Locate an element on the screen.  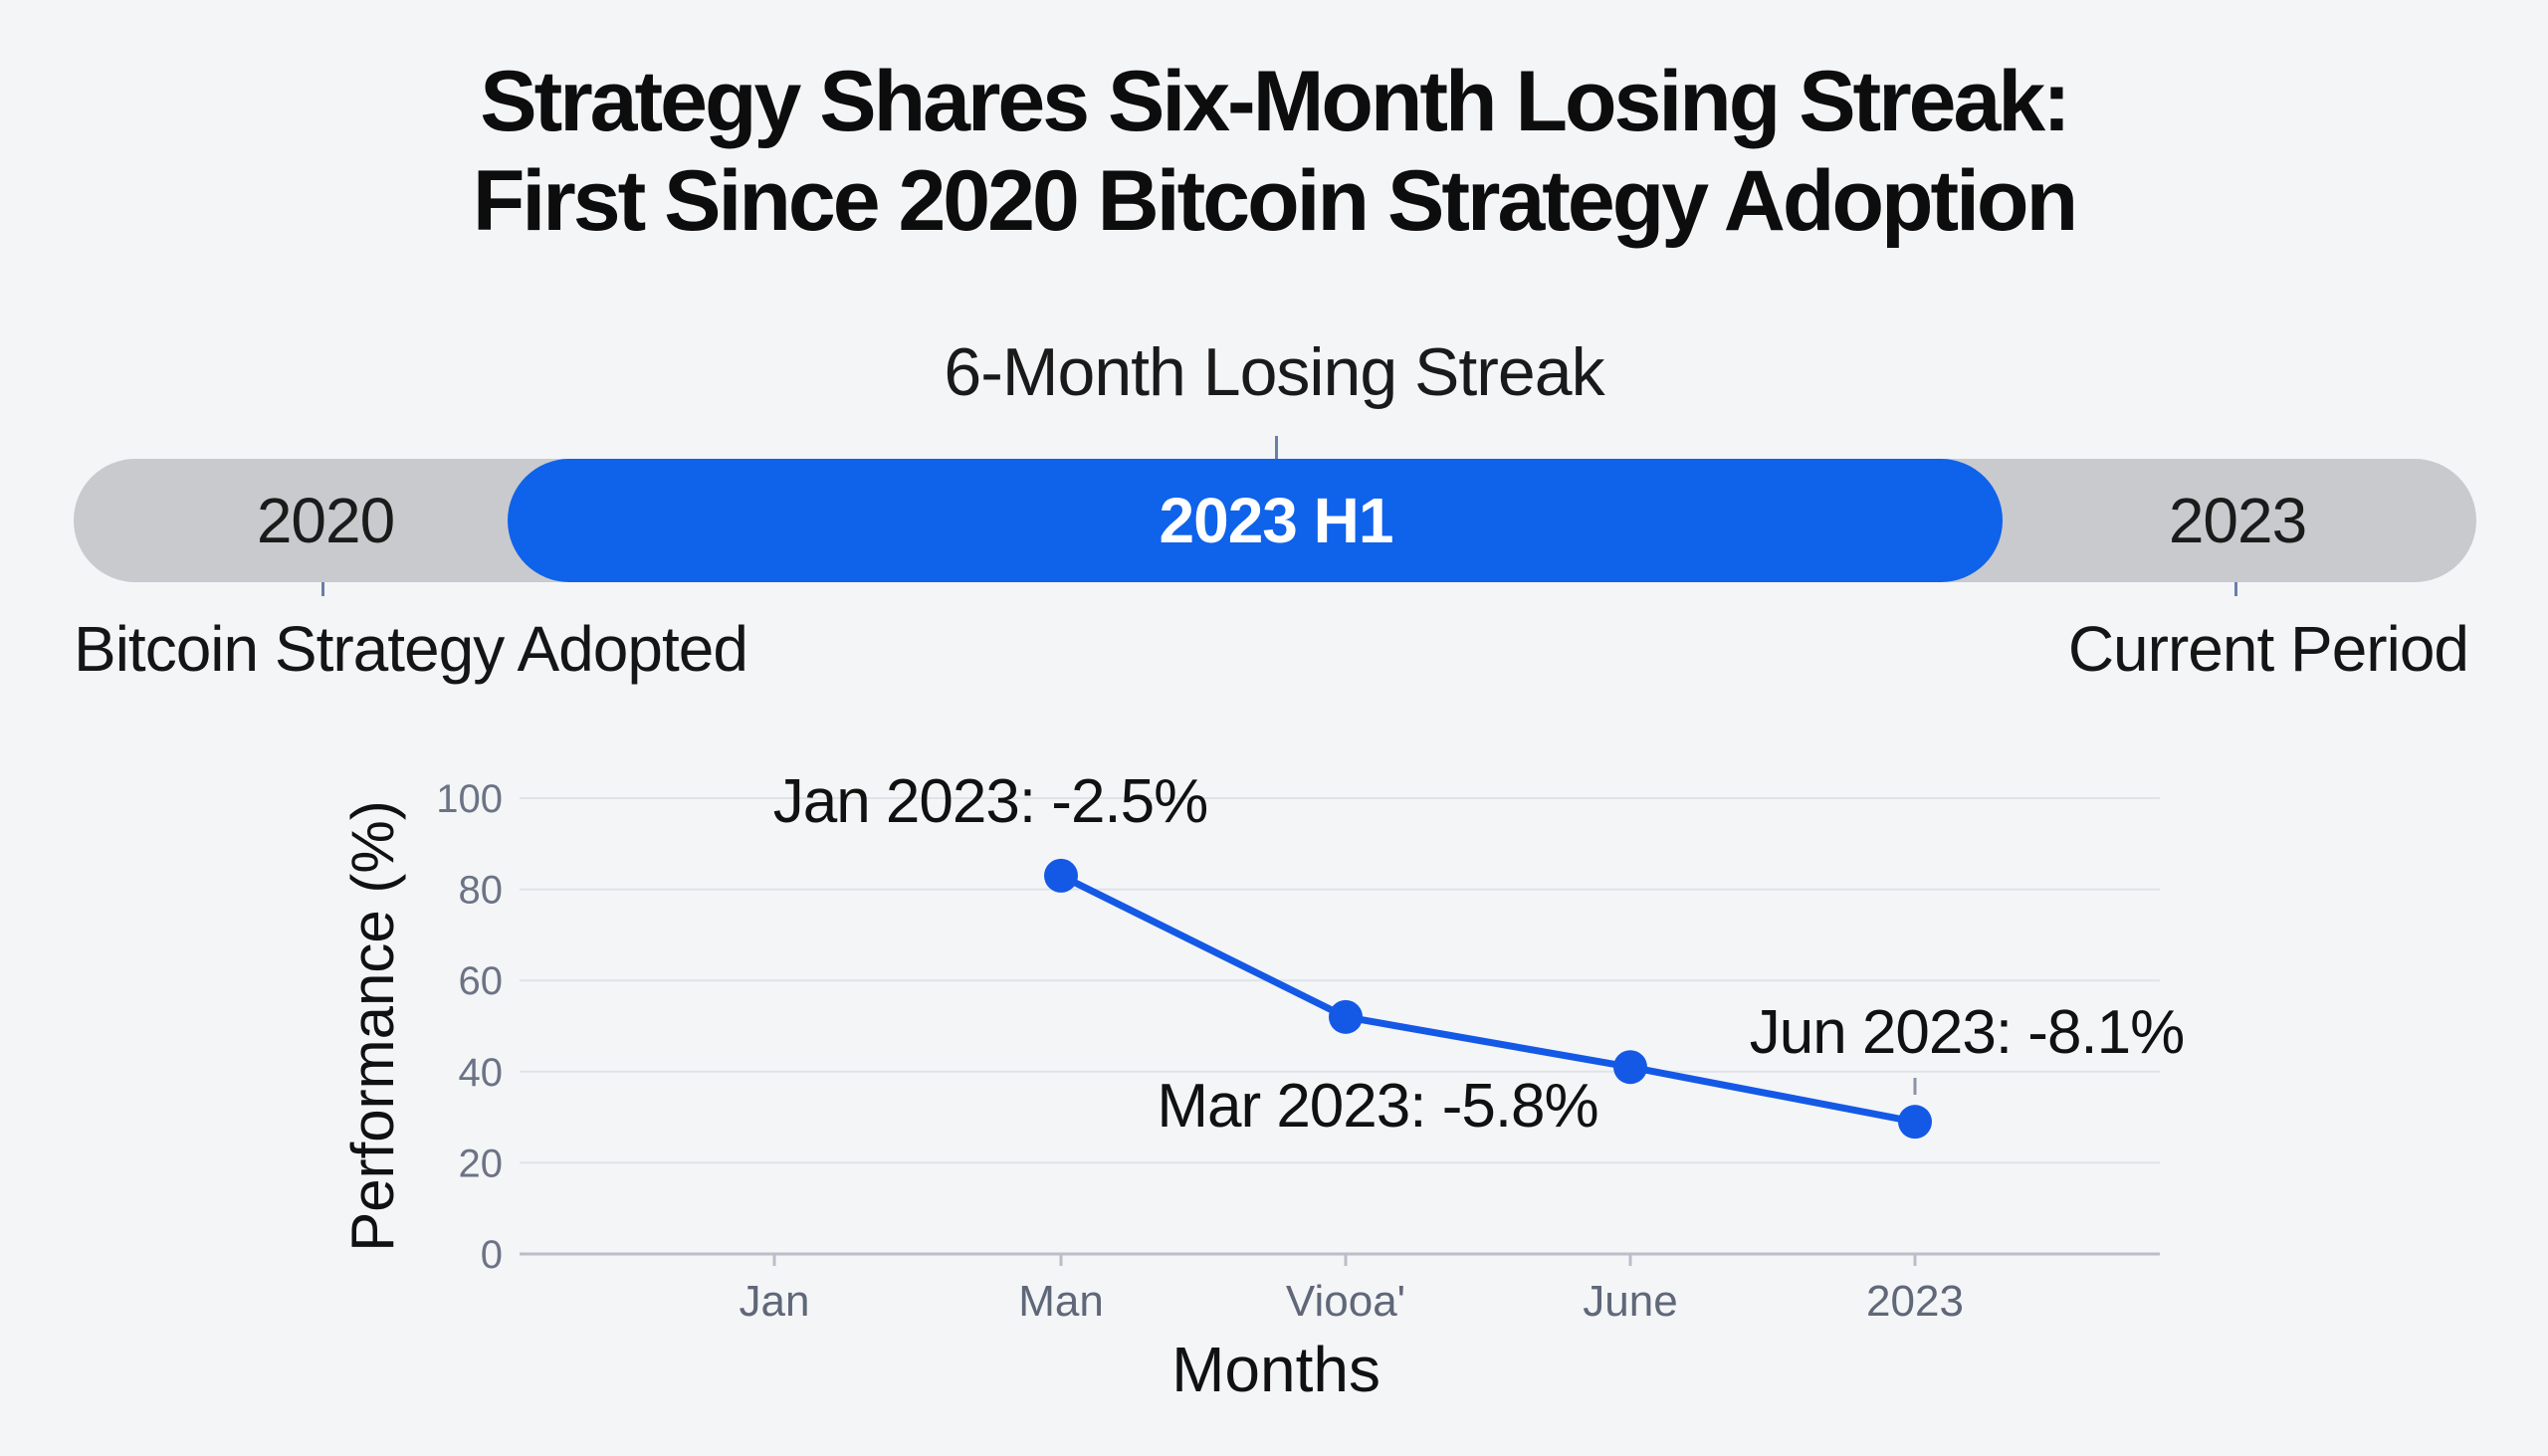
end-caption: Current Period is located at coordinates (2268, 649).